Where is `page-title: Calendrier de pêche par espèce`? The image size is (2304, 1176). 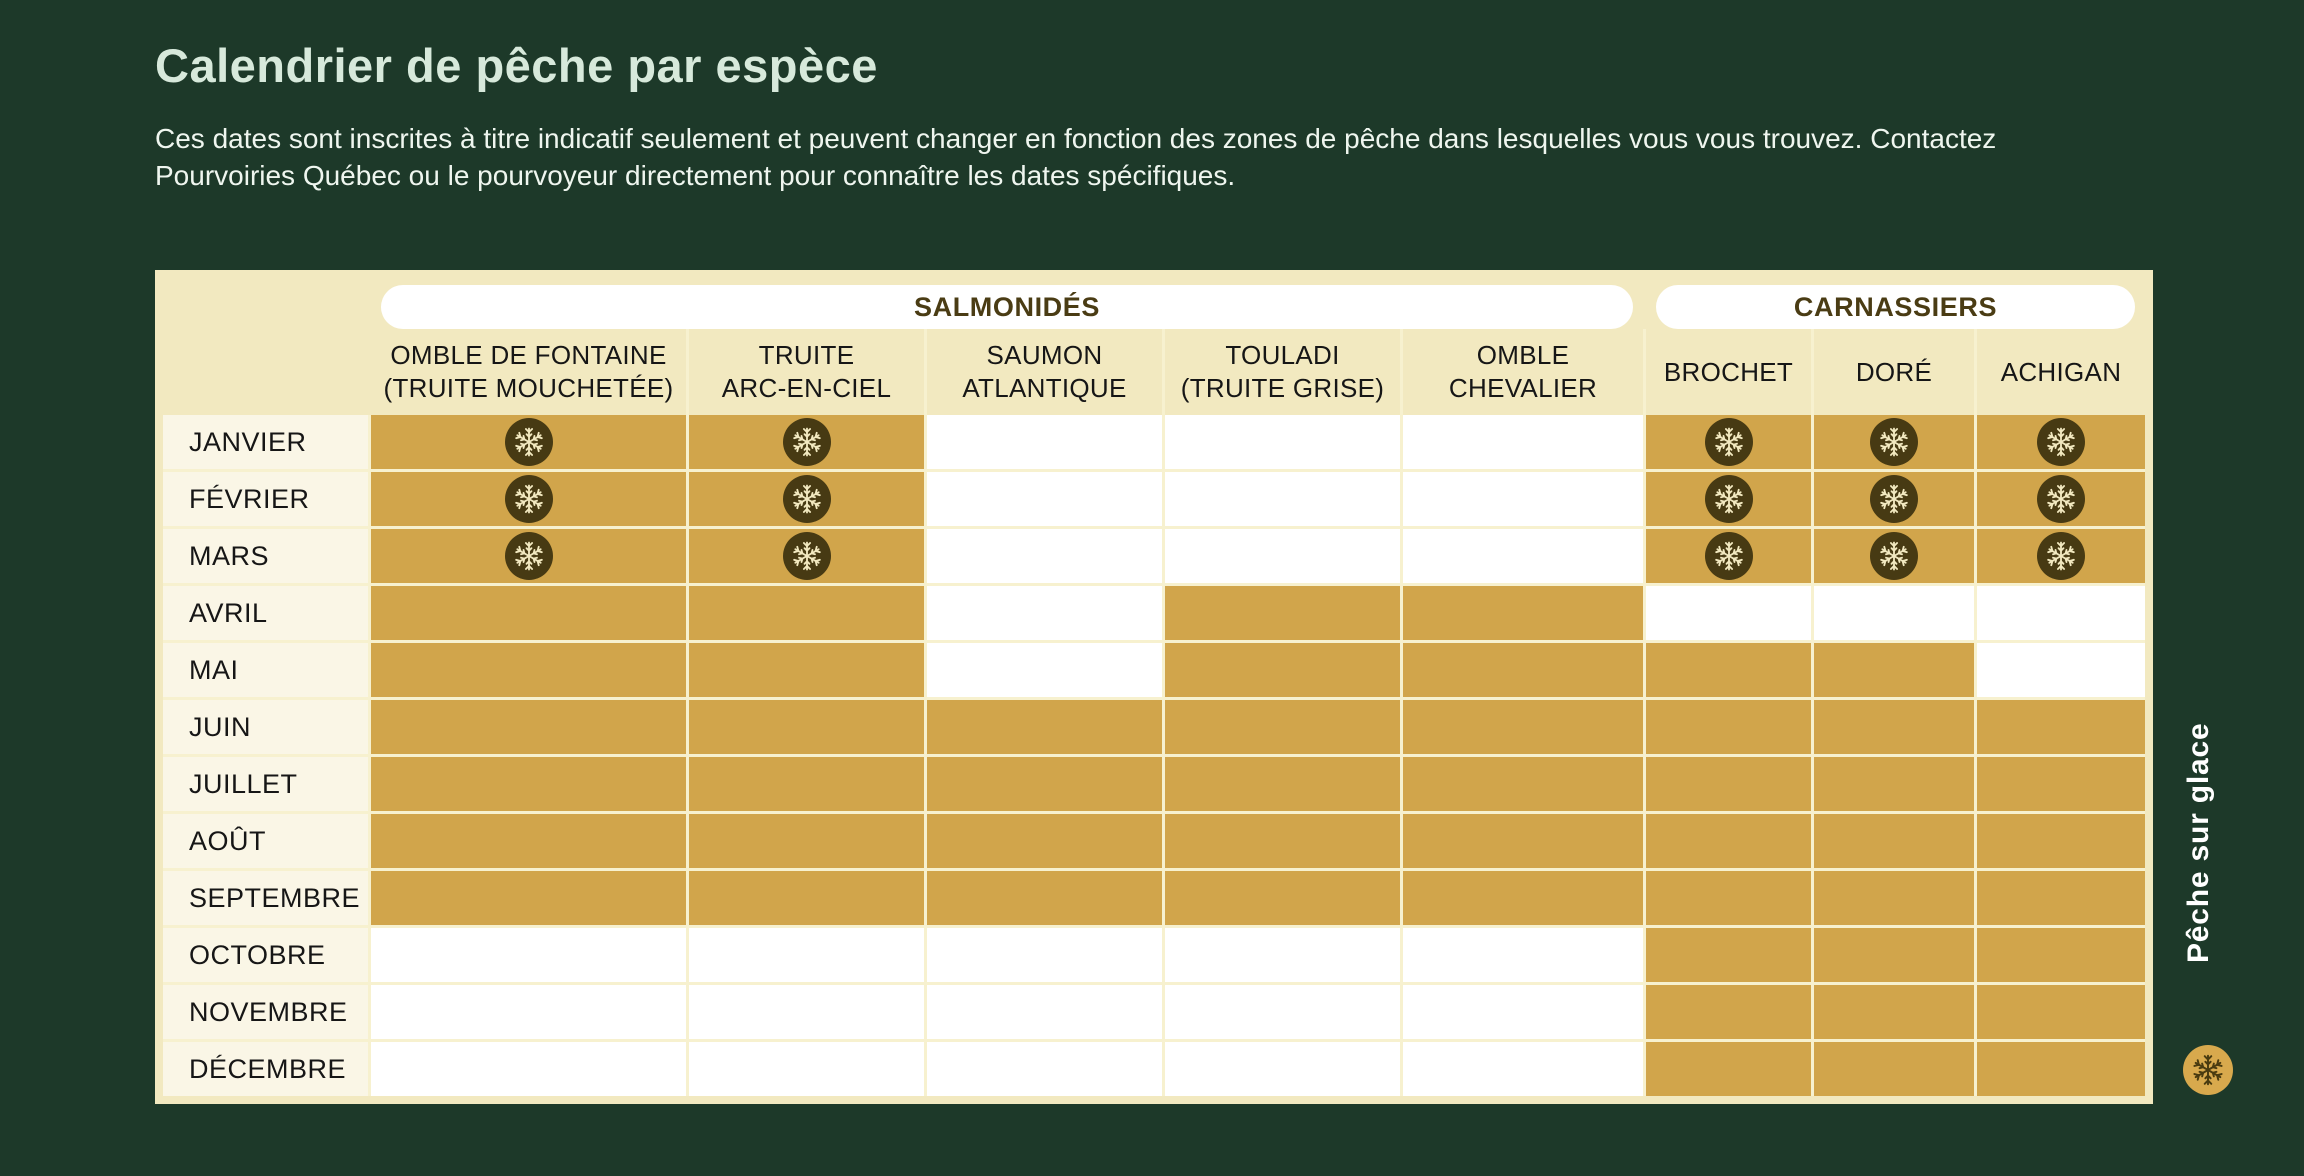 page-title: Calendrier de pêche par espèce is located at coordinates (516, 65).